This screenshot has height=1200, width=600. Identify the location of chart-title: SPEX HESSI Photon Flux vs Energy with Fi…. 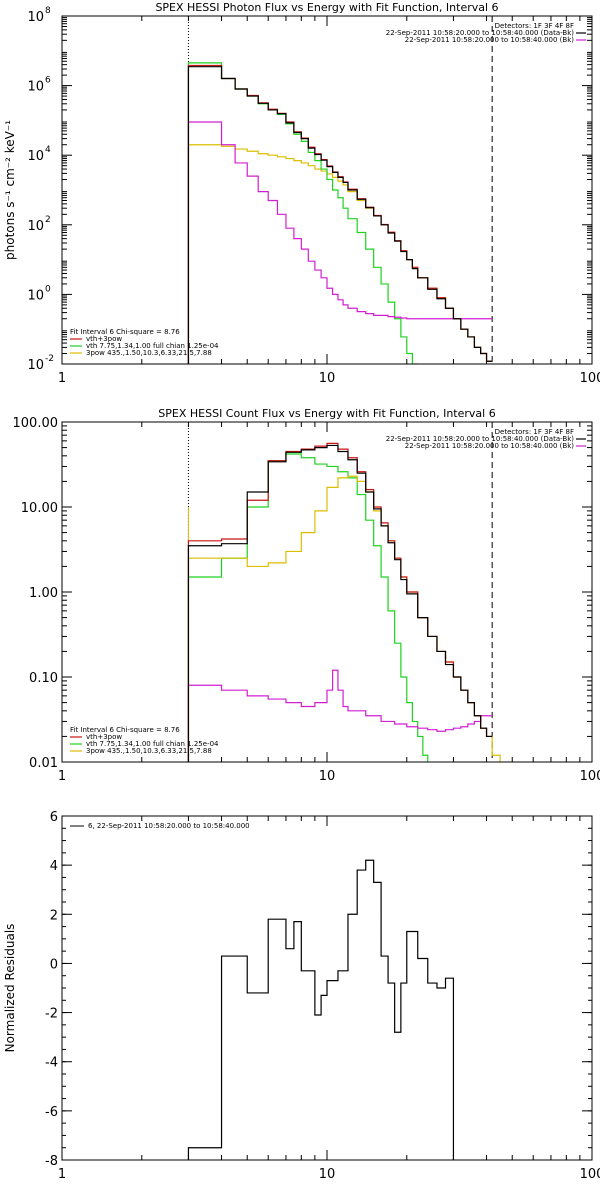
(326, 7).